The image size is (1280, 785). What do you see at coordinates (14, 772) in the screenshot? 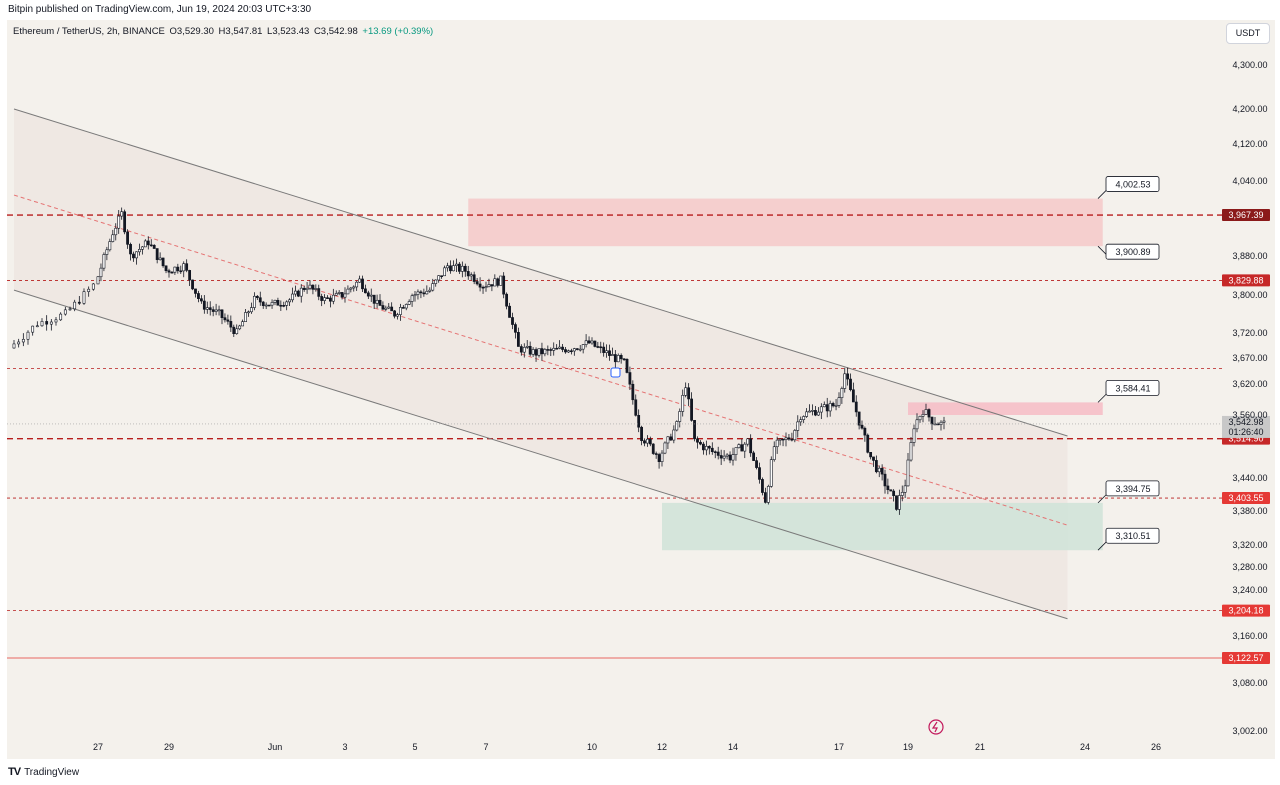
I see `tradingview-logo-icon: TV` at bounding box center [14, 772].